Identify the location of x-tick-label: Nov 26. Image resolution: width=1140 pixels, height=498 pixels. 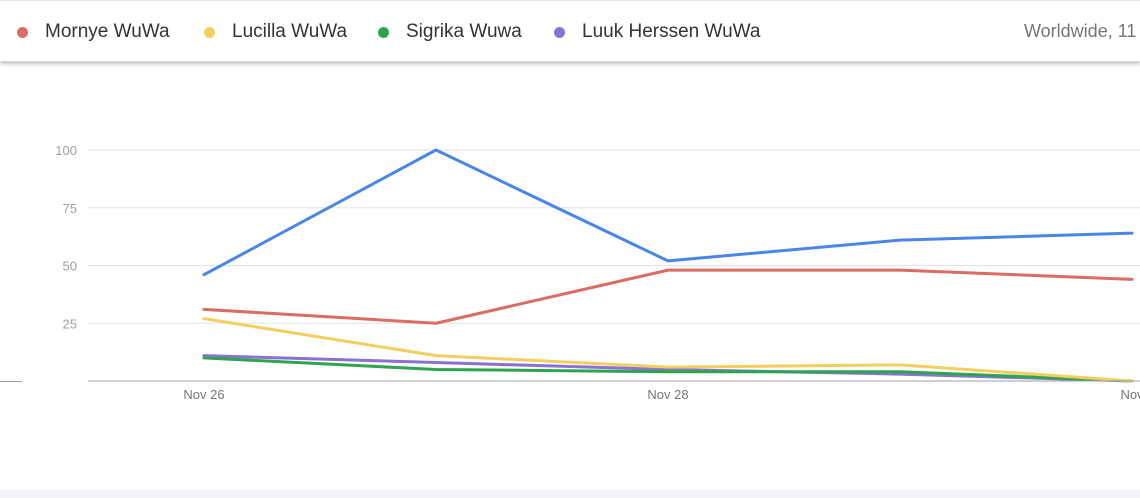
(203, 394).